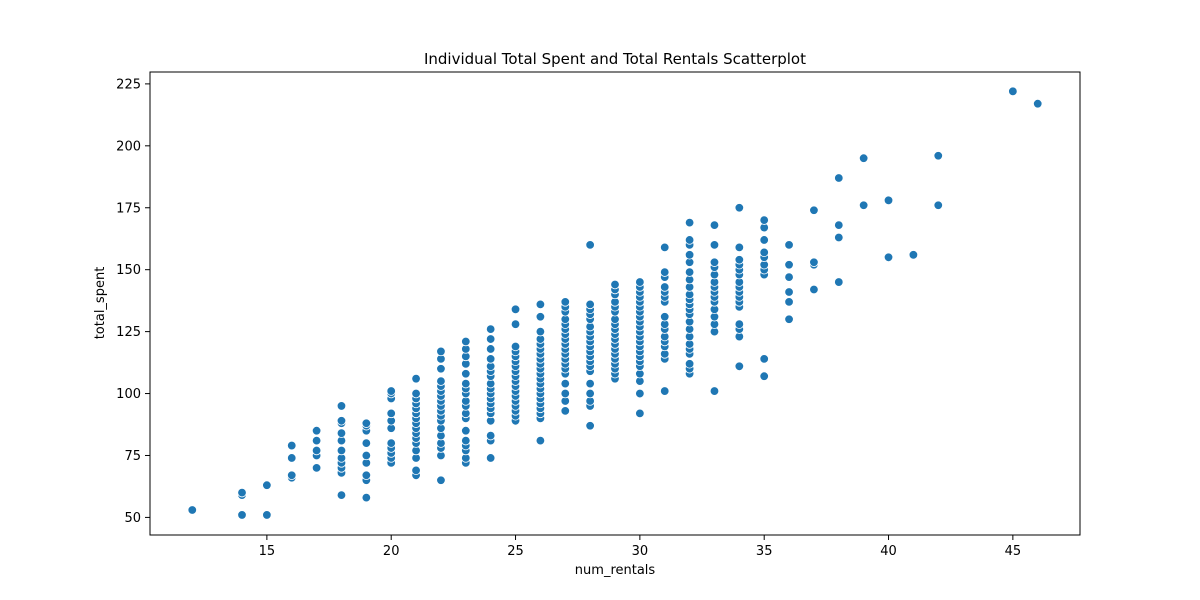 The height and width of the screenshot is (600, 1200). I want to click on x-tick-label: 30, so click(640, 551).